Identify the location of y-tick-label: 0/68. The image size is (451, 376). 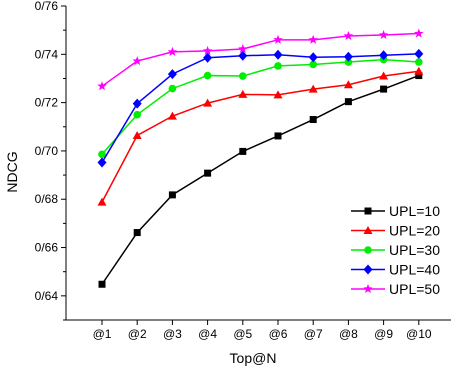
(47, 199).